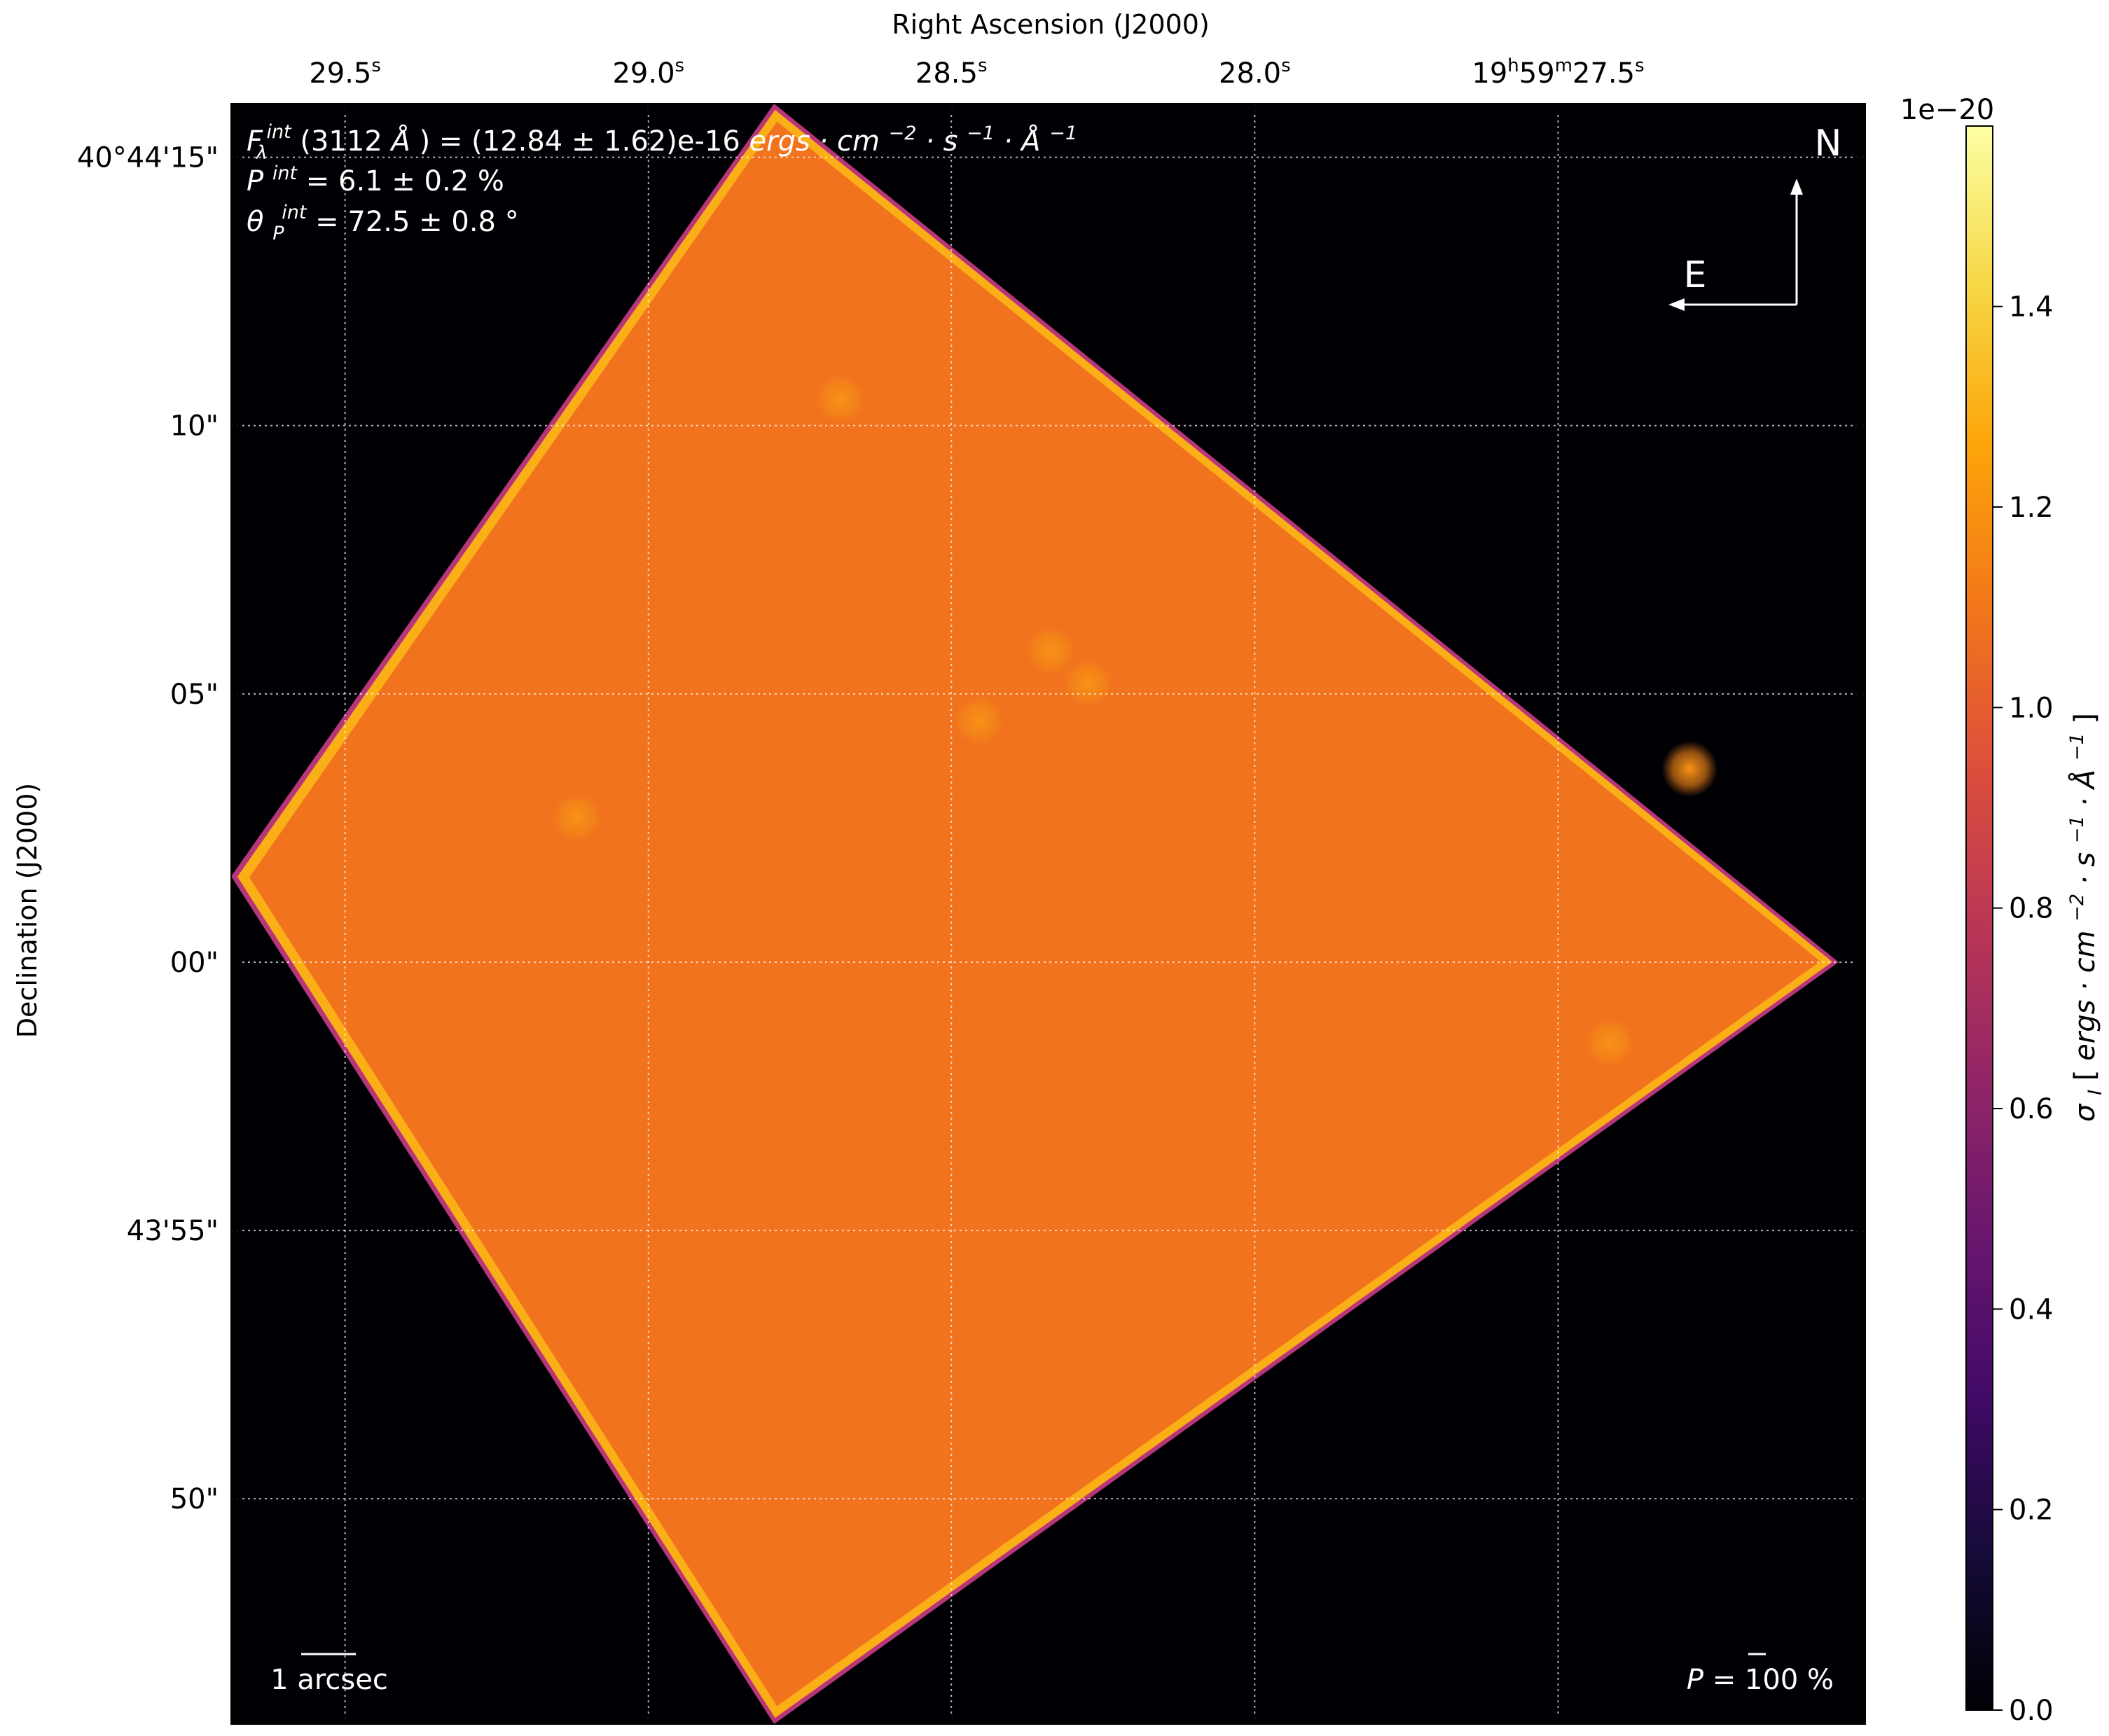  What do you see at coordinates (399, 141) in the screenshot?
I see `flux-angstrom: Å` at bounding box center [399, 141].